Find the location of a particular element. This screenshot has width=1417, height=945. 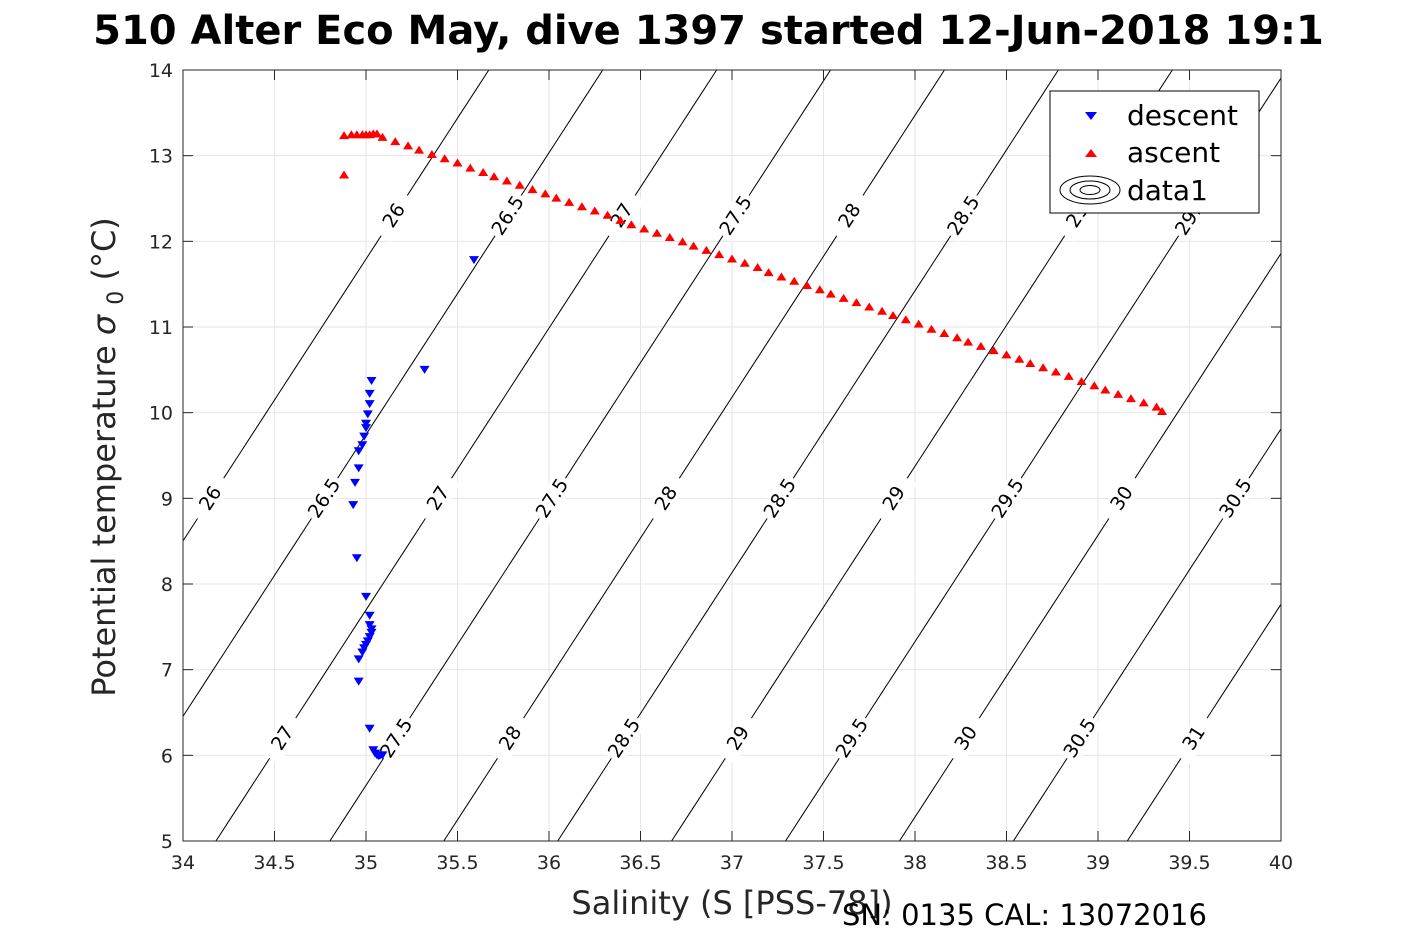

legend: descent ascent data1 is located at coordinates (1154, 152).